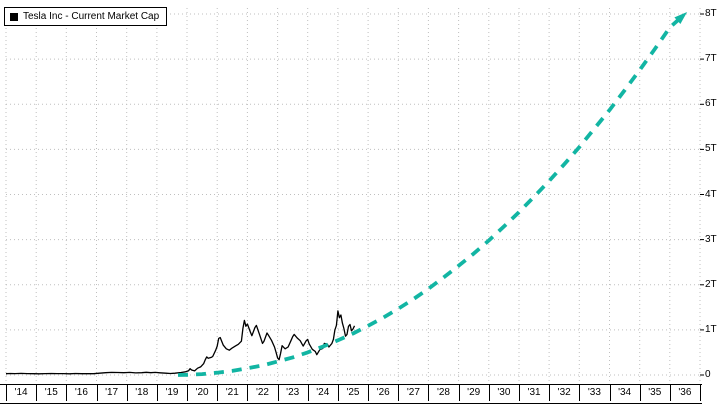 This screenshot has width=726, height=412. I want to click on x-tick-label: '35, so click(655, 392).